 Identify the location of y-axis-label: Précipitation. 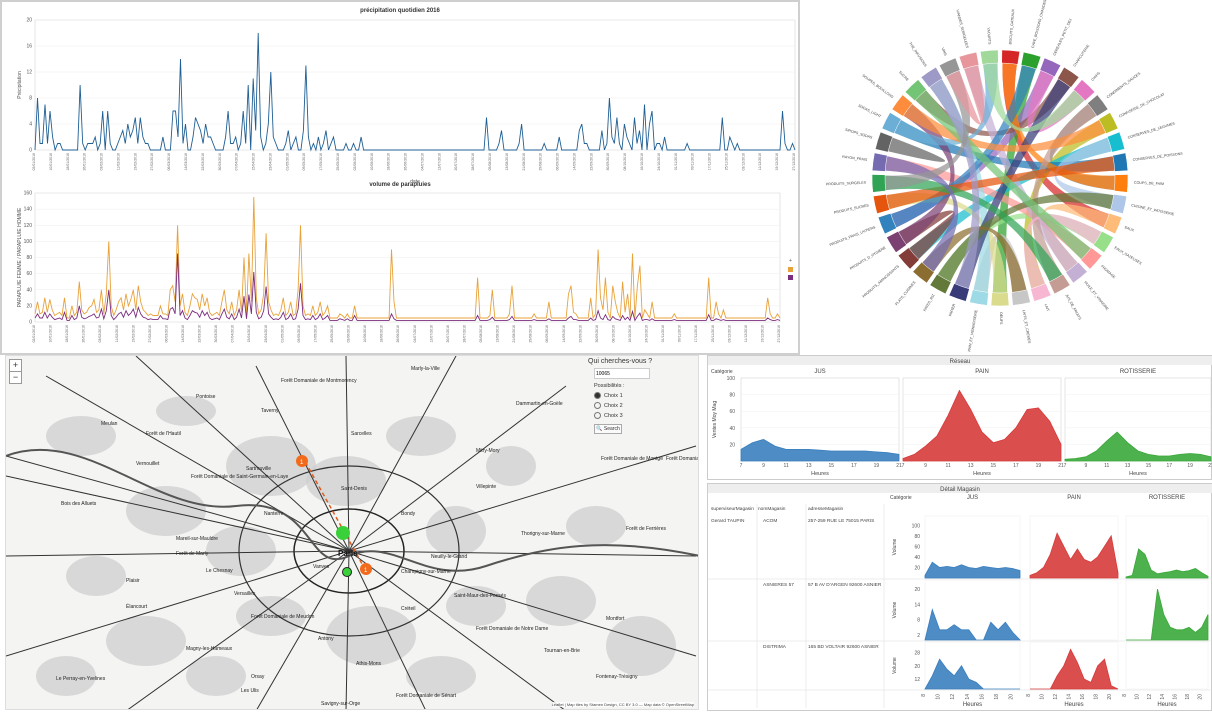
(20, 85).